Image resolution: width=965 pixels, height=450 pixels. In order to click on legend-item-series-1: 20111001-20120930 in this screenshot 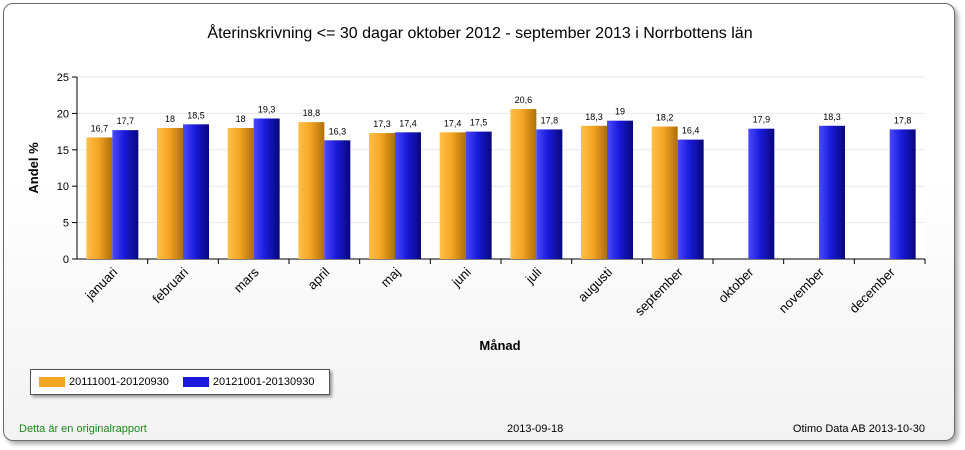, I will do `click(104, 382)`.